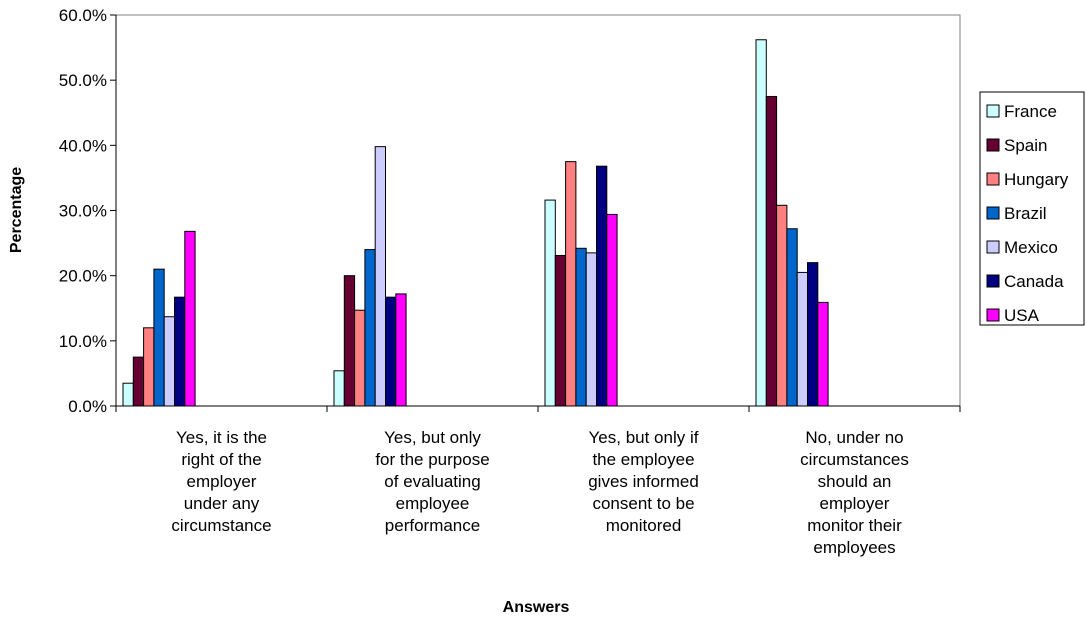 The image size is (1087, 623). I want to click on y-tick-label: 20.0%, so click(83, 276).